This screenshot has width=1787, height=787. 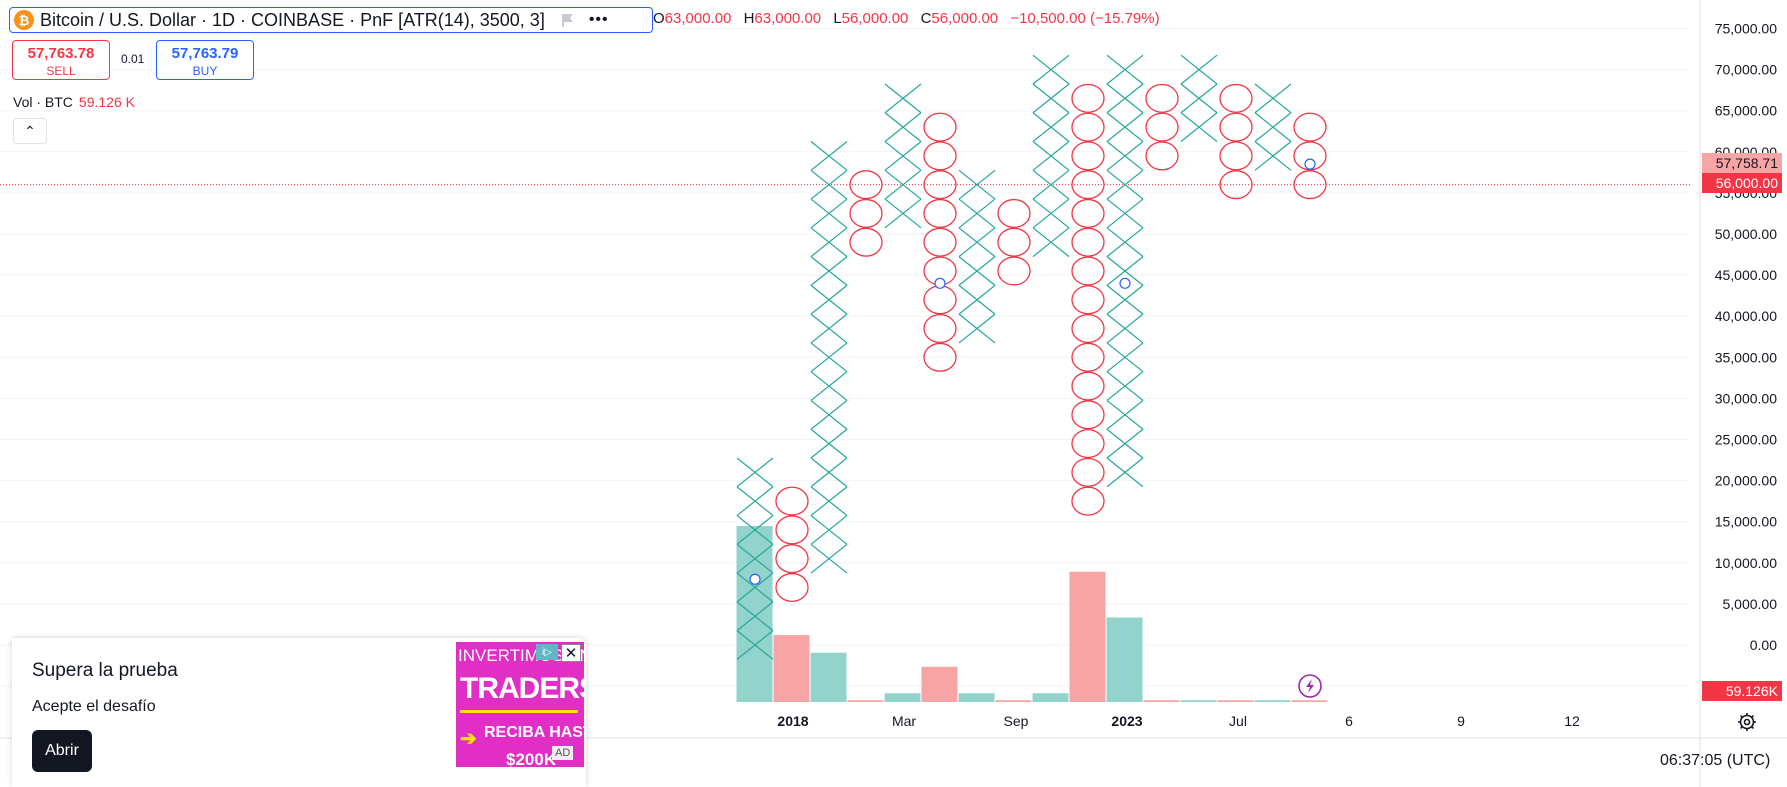 What do you see at coordinates (1238, 721) in the screenshot?
I see `time-tick-label: Jul` at bounding box center [1238, 721].